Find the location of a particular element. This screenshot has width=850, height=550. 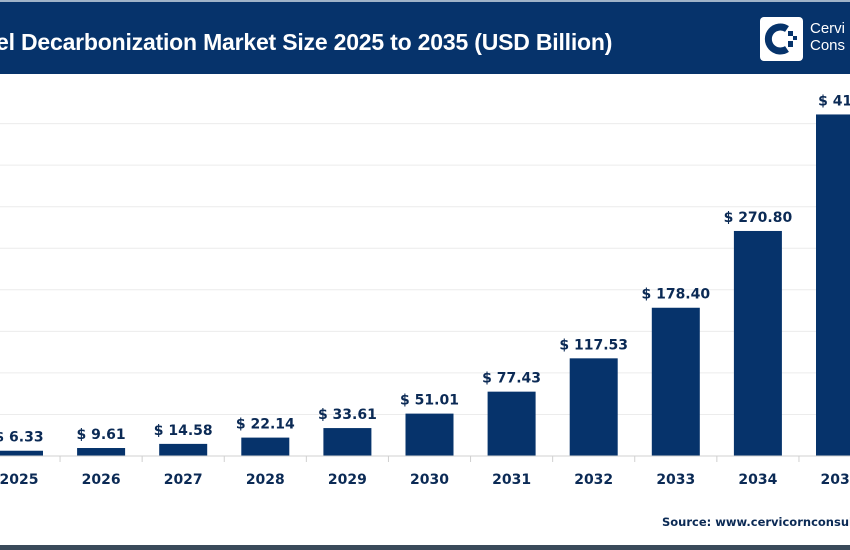

logo-icon is located at coordinates (781, 39).